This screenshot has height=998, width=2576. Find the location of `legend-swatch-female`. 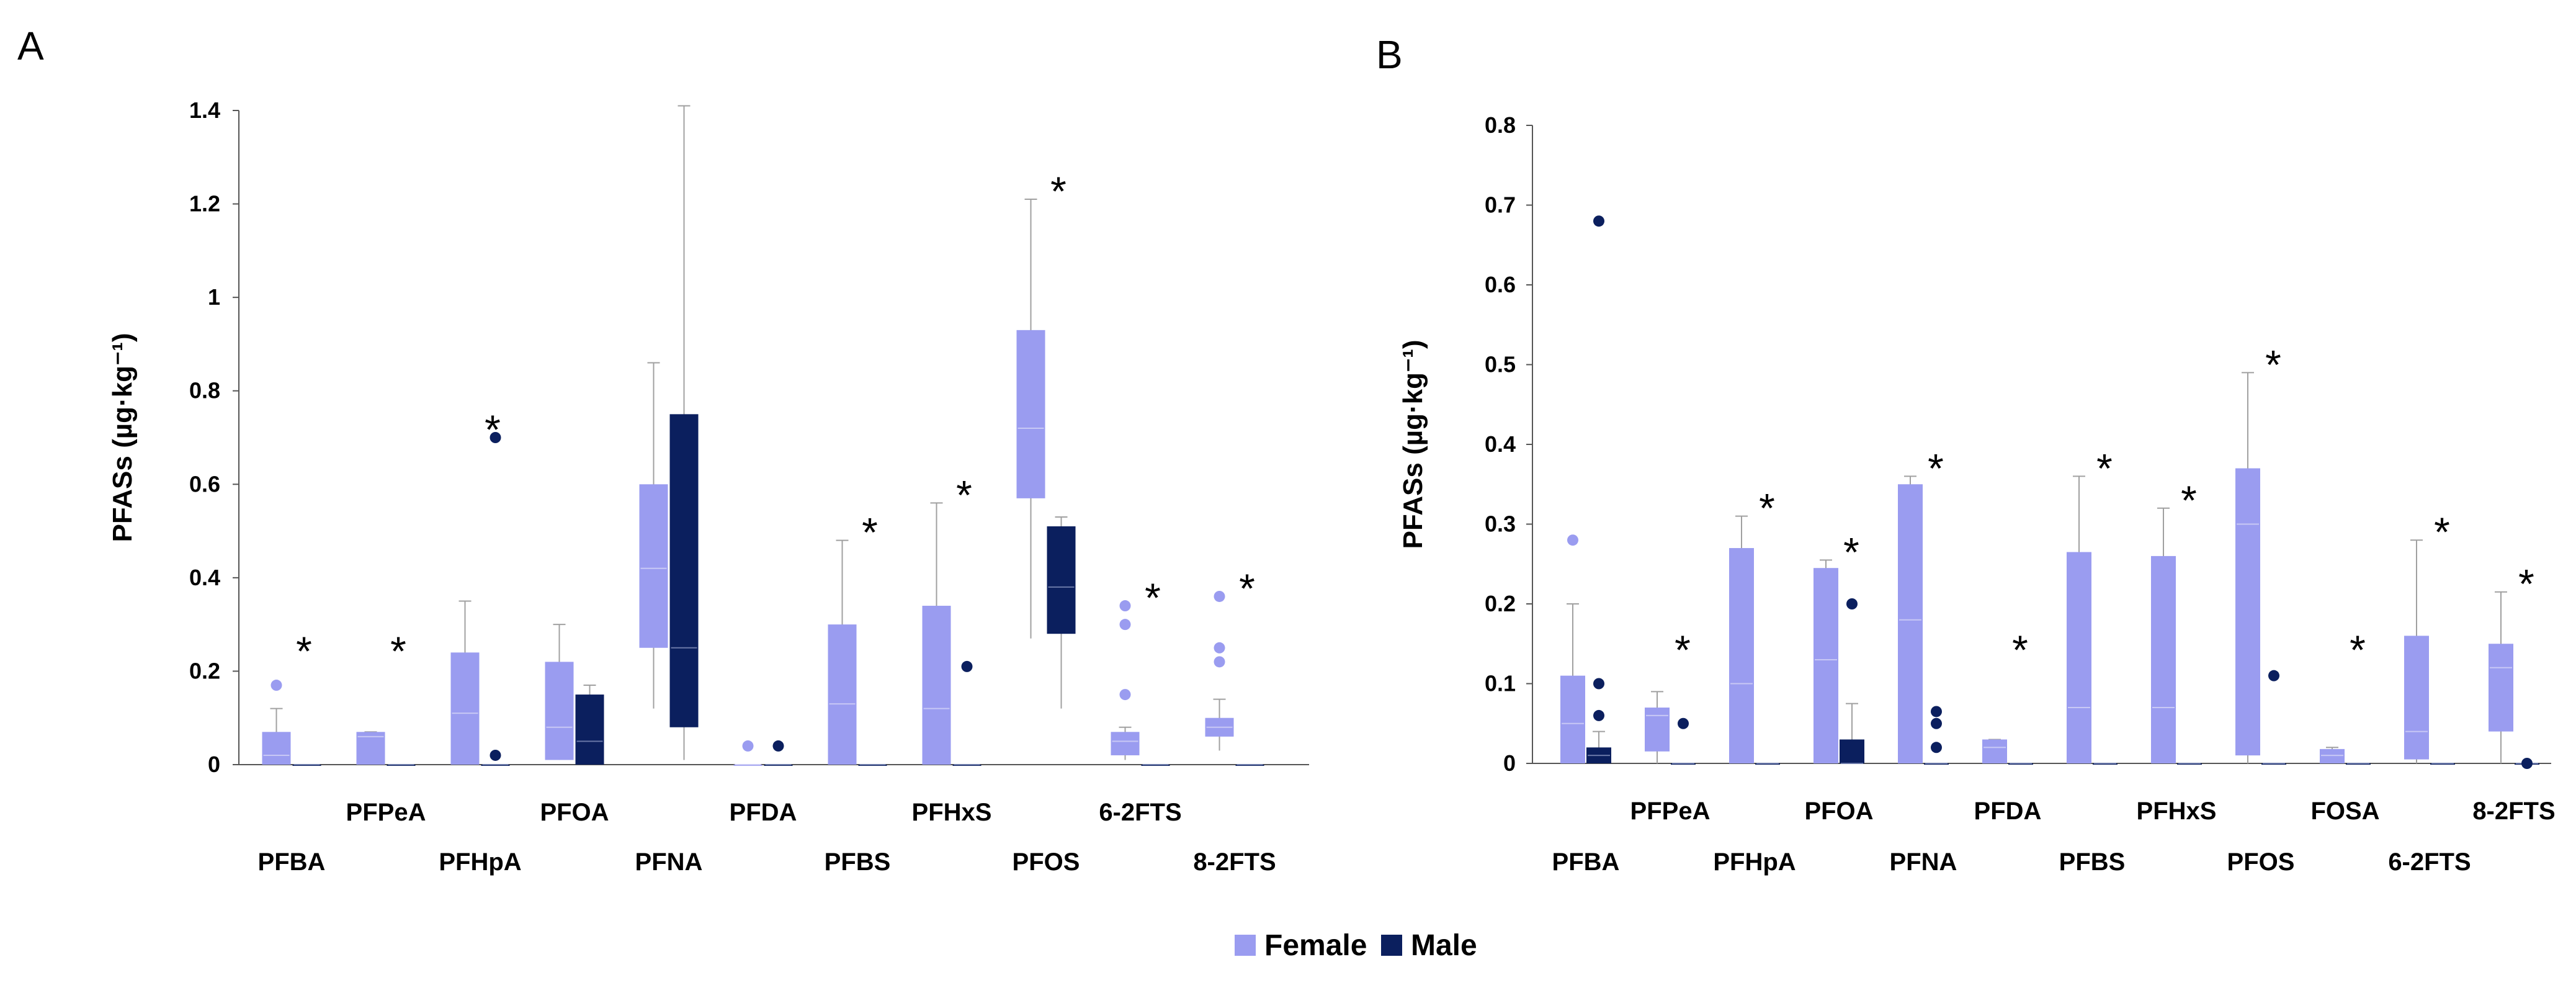

legend-swatch-female is located at coordinates (1245, 946).